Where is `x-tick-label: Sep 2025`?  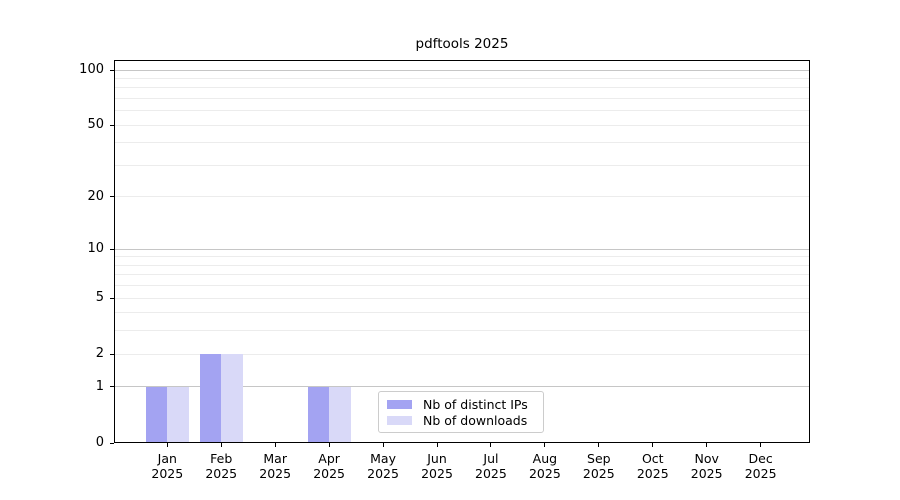 x-tick-label: Sep 2025 is located at coordinates (599, 466).